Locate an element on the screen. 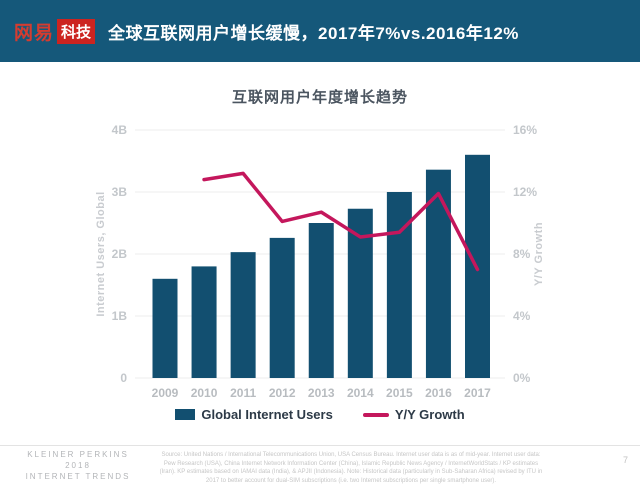 This screenshot has height=486, width=640. header-bar: 网易 科技 全球互联网用户增长缓慢，2017年7%vs.2016年12% is located at coordinates (320, 31).